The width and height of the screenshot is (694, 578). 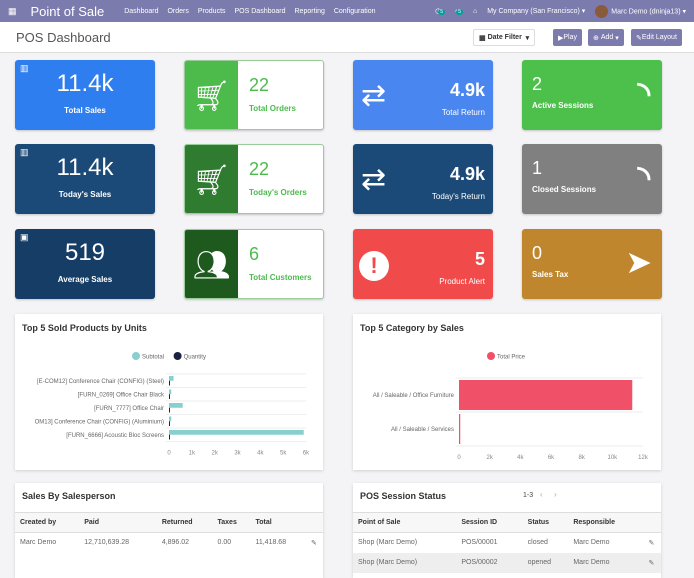 What do you see at coordinates (254, 95) in the screenshot?
I see `card-total-orders: 🛒︎ 22 Total Orders` at bounding box center [254, 95].